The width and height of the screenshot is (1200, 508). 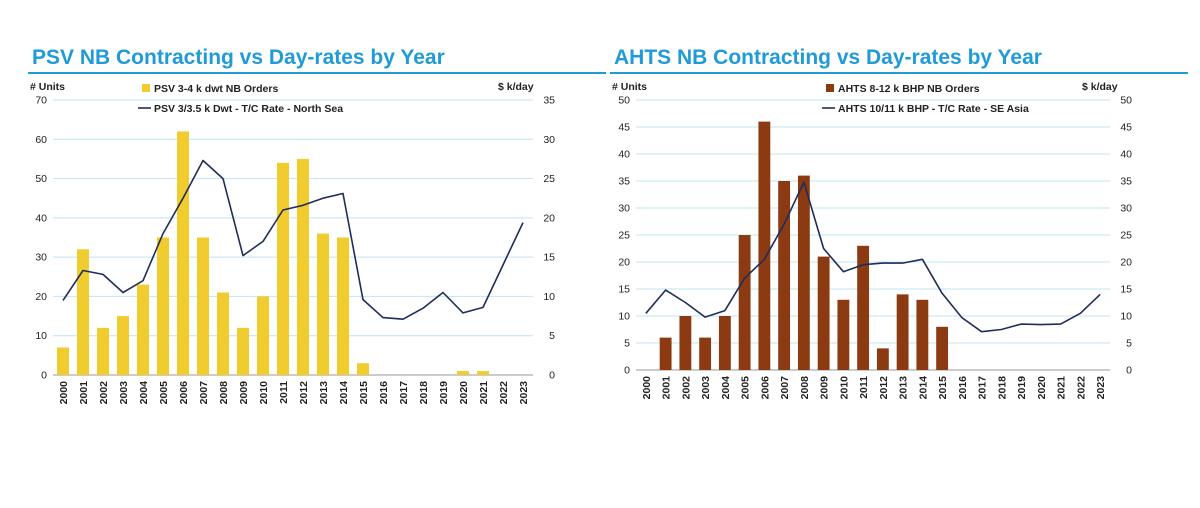 What do you see at coordinates (216, 89) in the screenshot?
I see `legend-label-bars: PSV 3-4 k dwt NB Orders` at bounding box center [216, 89].